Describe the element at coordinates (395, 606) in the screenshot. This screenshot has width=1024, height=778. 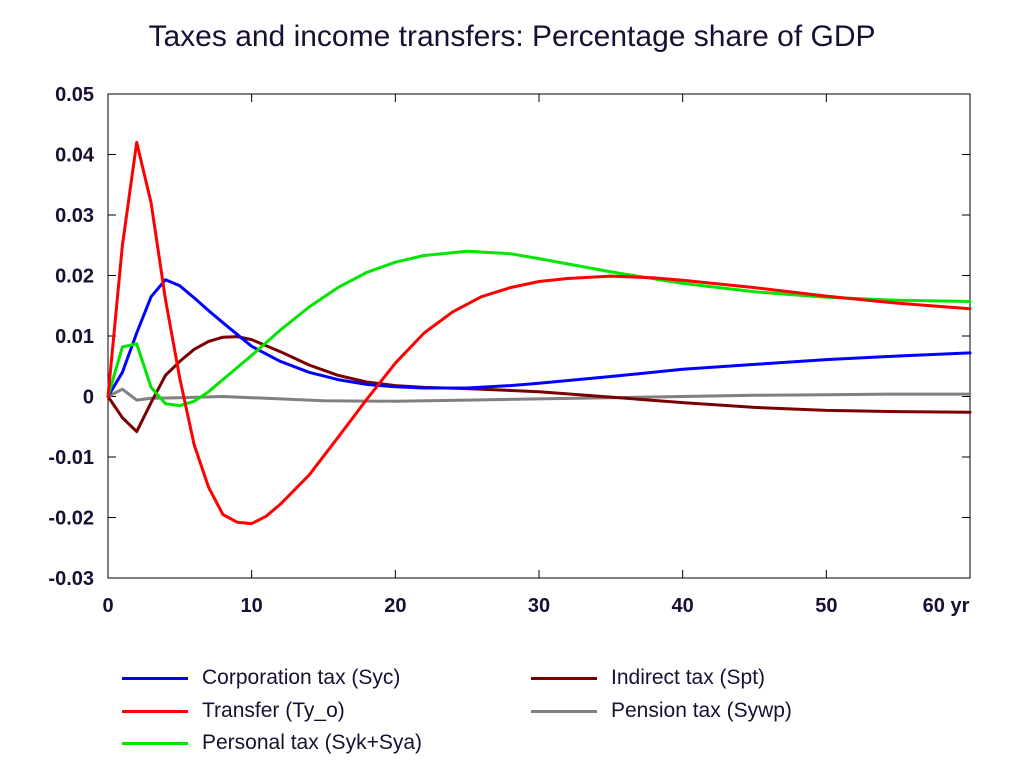
I see `x-tick-label: 20` at that location.